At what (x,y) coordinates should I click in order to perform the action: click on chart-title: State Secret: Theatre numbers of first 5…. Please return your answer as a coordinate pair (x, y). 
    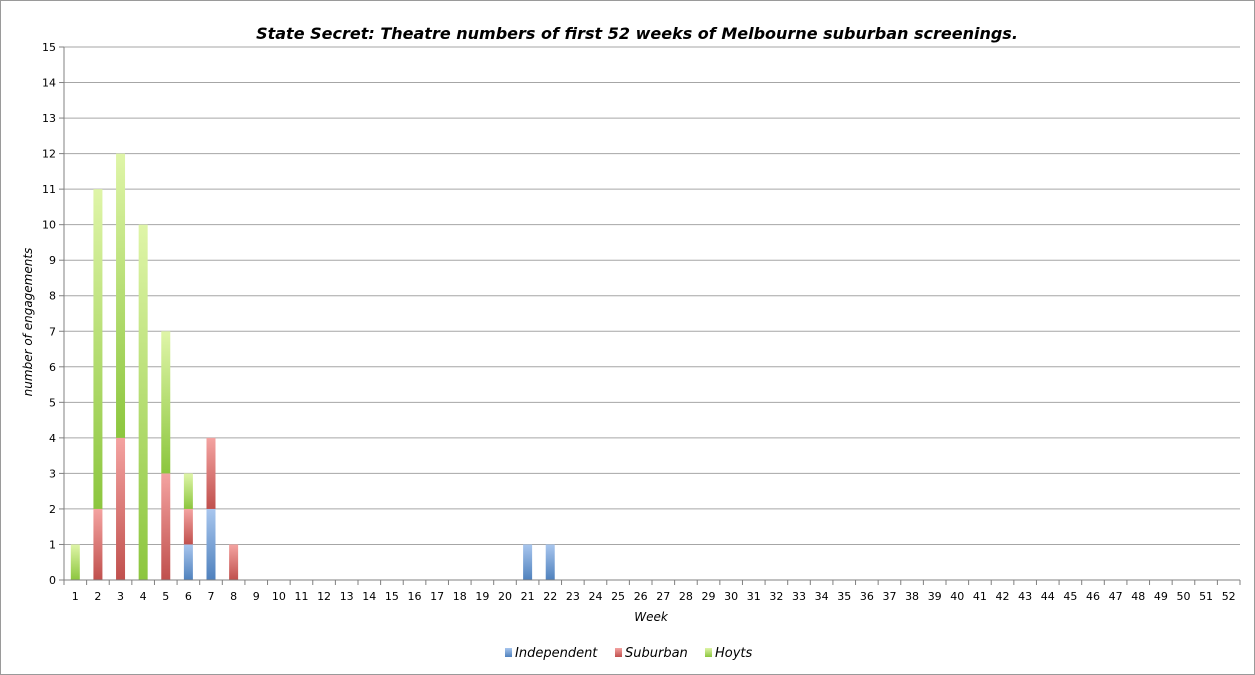
    Looking at the image, I should click on (637, 33).